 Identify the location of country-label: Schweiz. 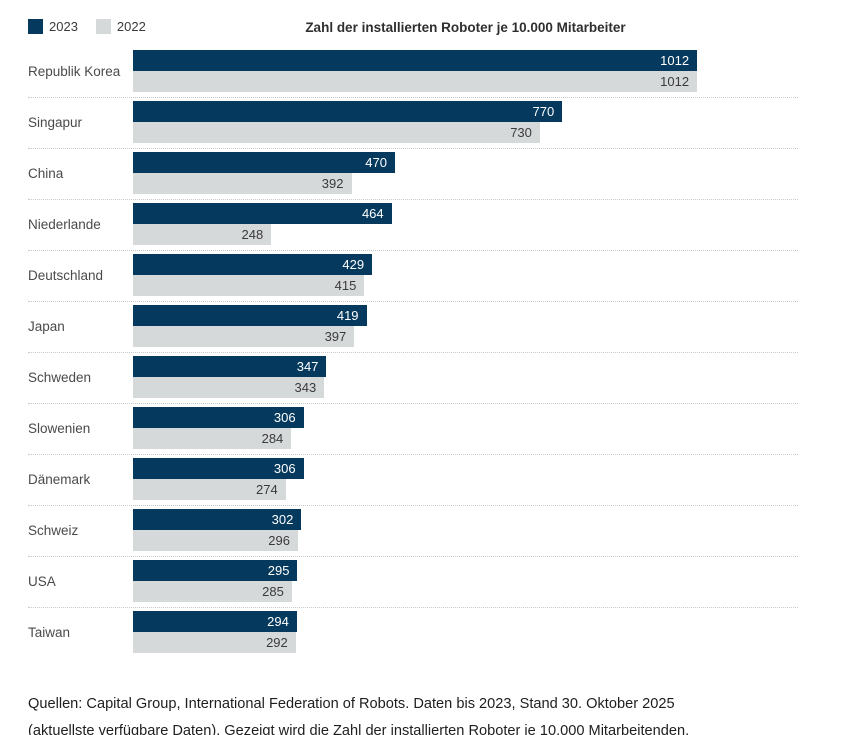
(53, 530).